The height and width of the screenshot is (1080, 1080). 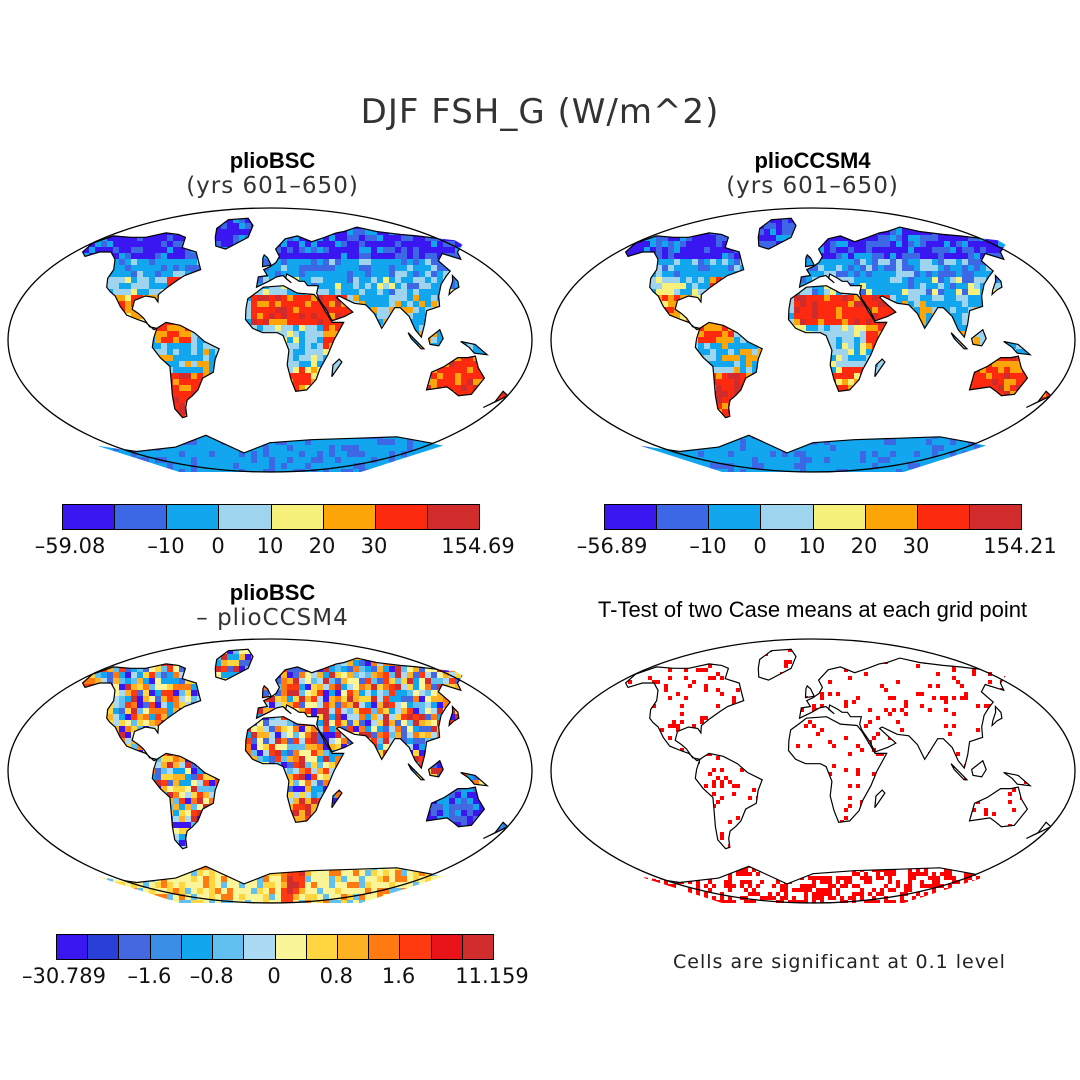 I want to click on significance-note: Cells are significant at 0.1 level, so click(x=839, y=962).